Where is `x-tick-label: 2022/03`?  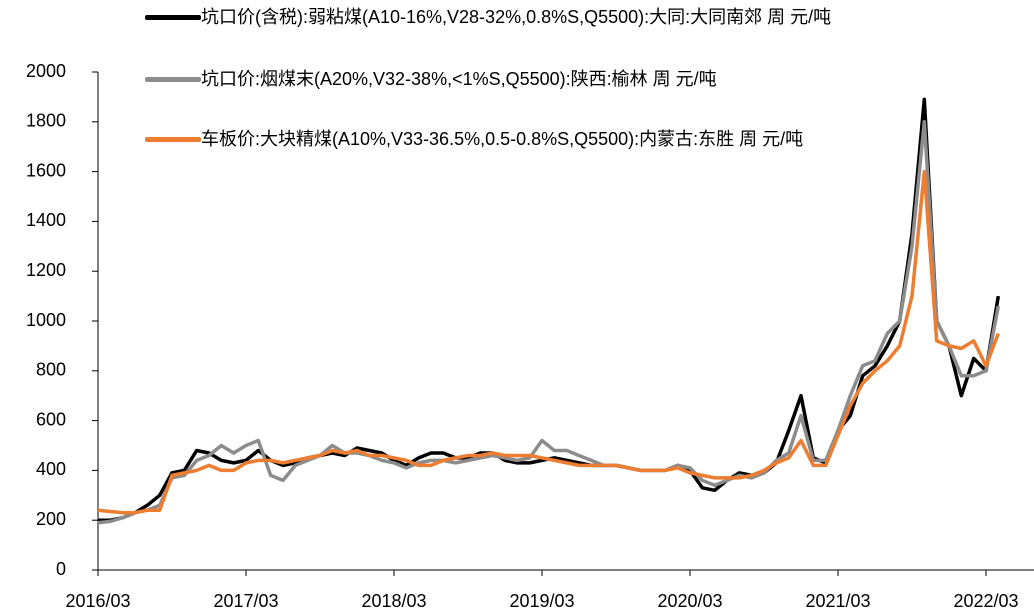
x-tick-label: 2022/03 is located at coordinates (985, 601).